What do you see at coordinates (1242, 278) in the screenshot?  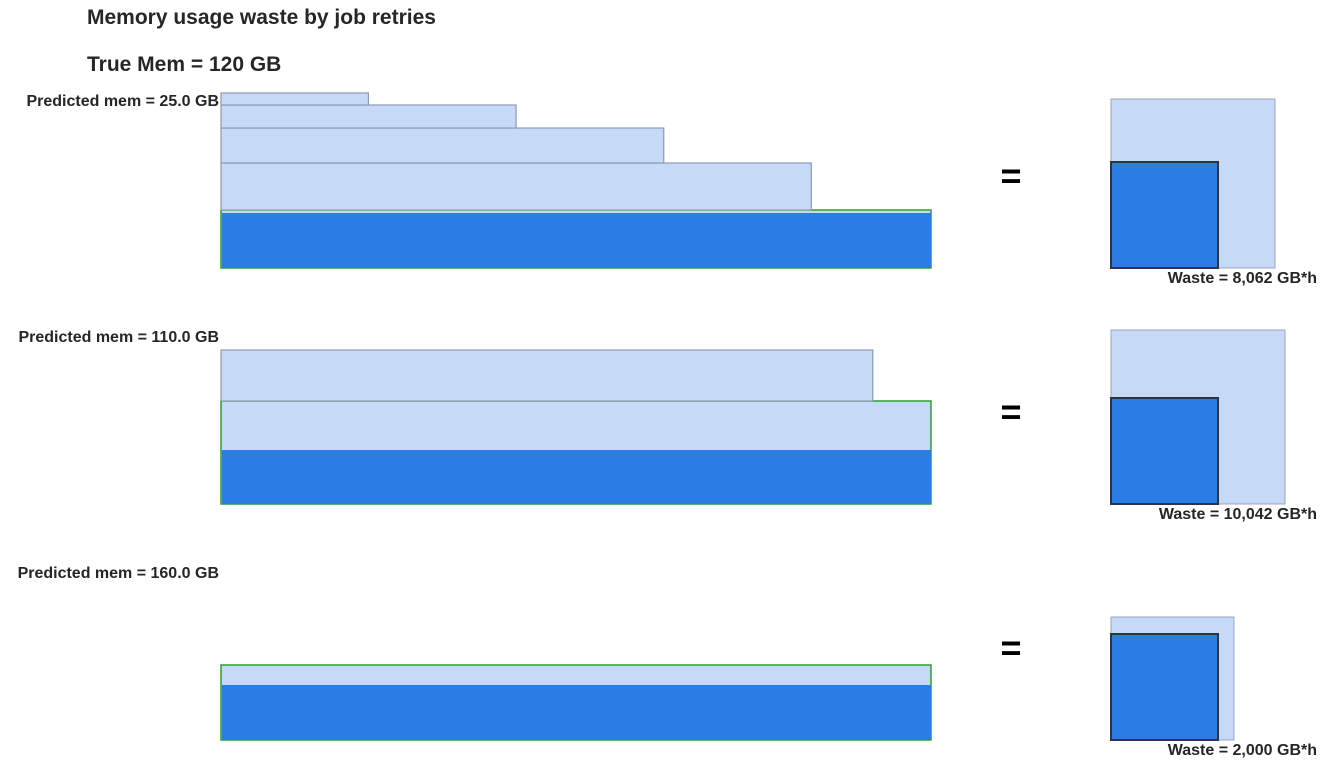 I see `waste-label: Waste = 8,062 GB*h` at bounding box center [1242, 278].